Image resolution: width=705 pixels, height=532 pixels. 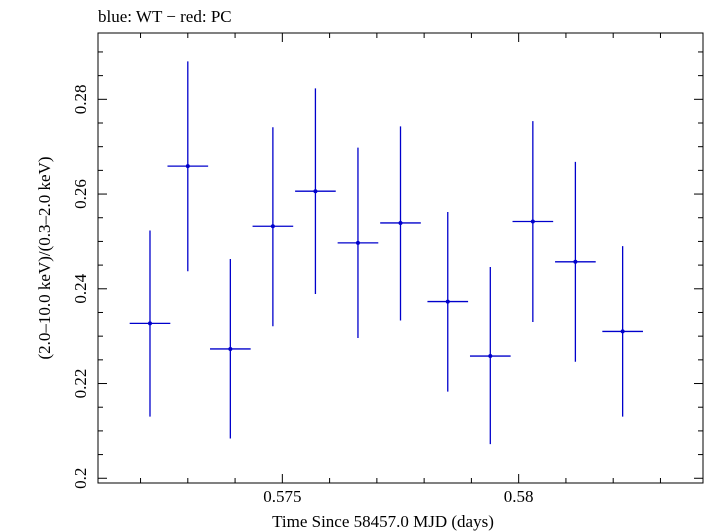 I want to click on y-tick-label: 0.28, so click(x=80, y=99).